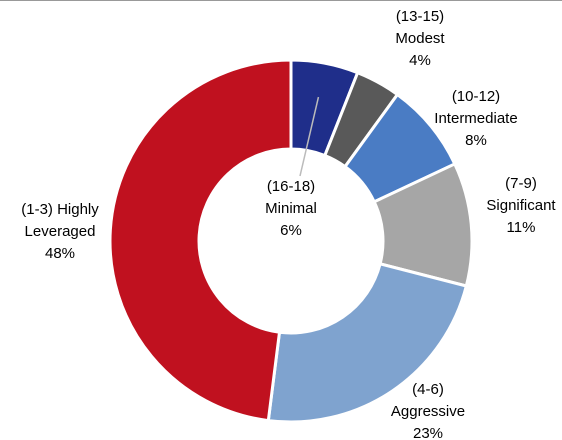 This screenshot has width=562, height=440. I want to click on label-line: Significant, so click(521, 205).